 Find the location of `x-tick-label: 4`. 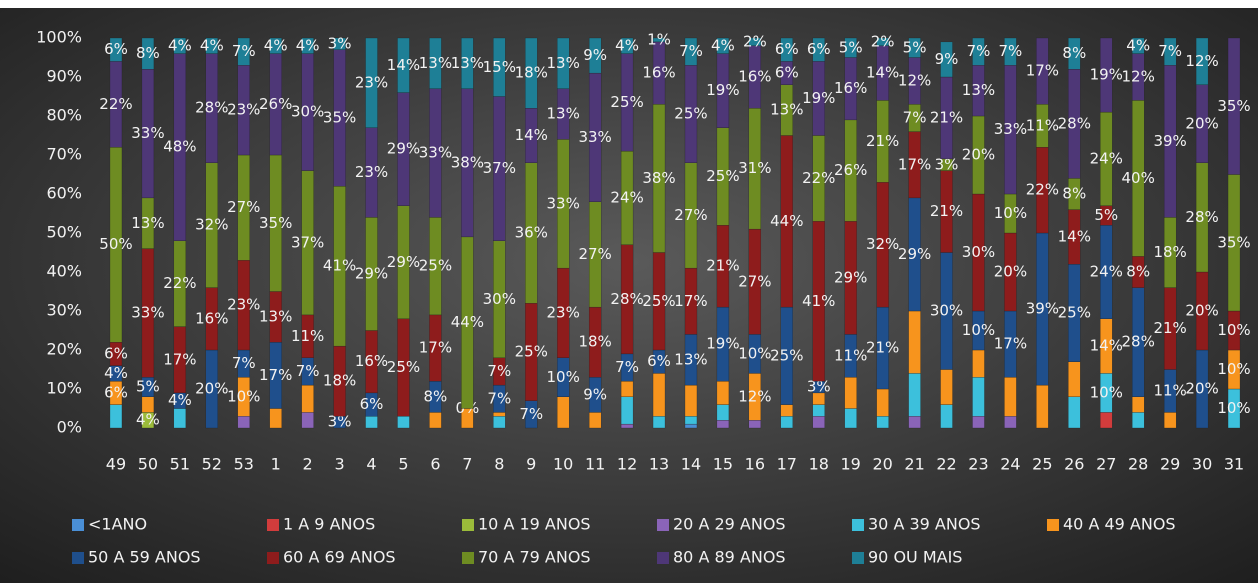

x-tick-label: 4 is located at coordinates (371, 464).